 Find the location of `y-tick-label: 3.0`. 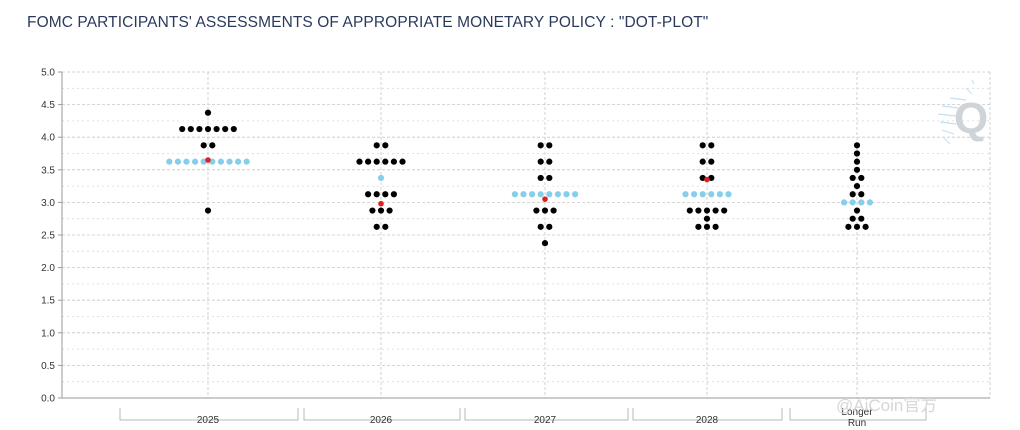

y-tick-label: 3.0 is located at coordinates (48, 203).